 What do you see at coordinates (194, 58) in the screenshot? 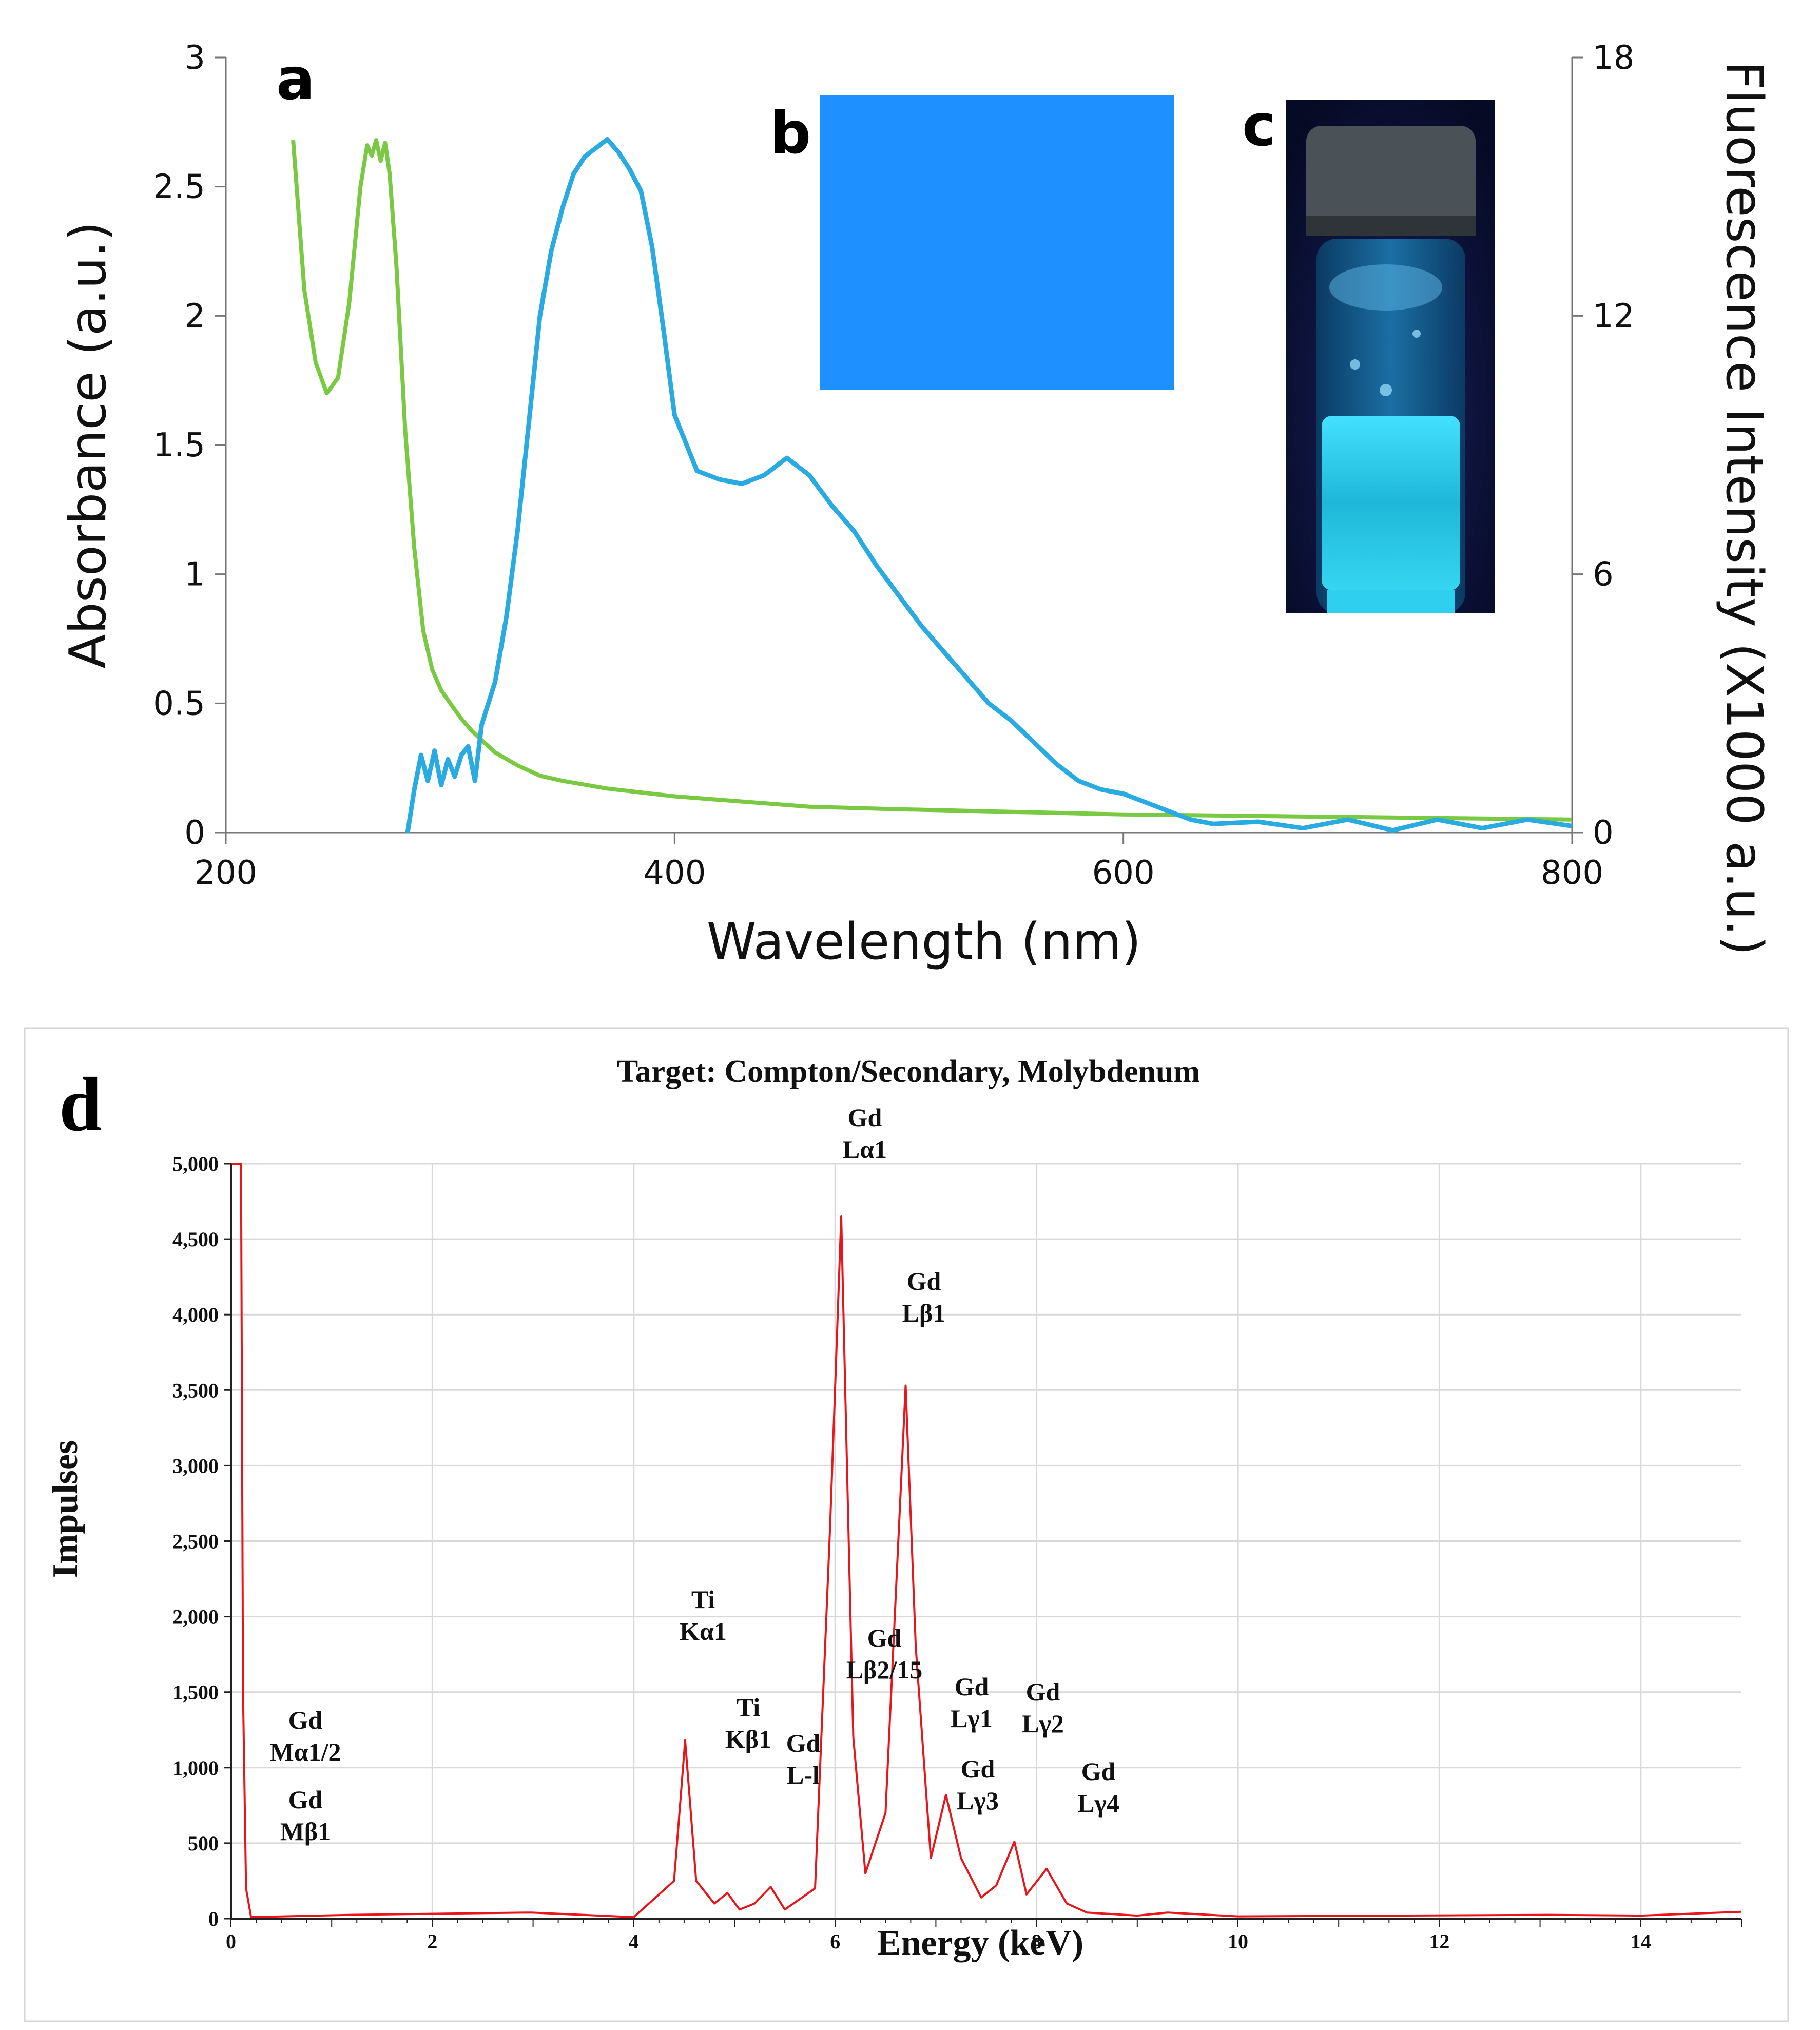
I see `panel-a-y-tick-label: 3` at bounding box center [194, 58].